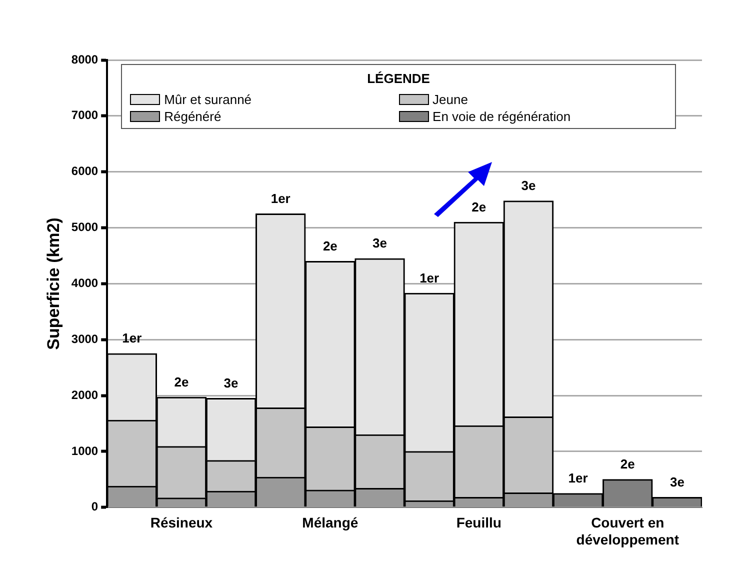 This screenshot has width=730, height=563. I want to click on legend-label: Jeune, so click(450, 99).